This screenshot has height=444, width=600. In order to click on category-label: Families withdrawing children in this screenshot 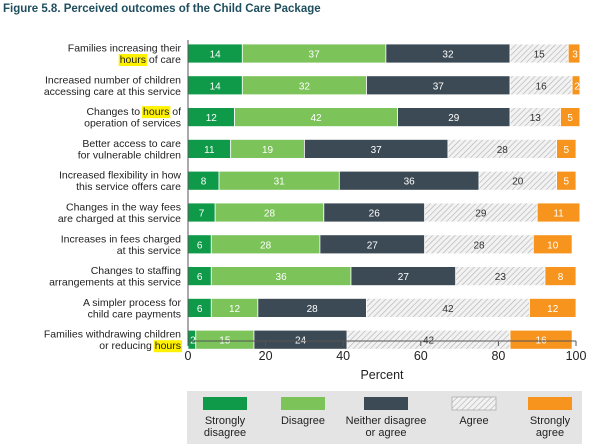, I will do `click(112, 335)`.